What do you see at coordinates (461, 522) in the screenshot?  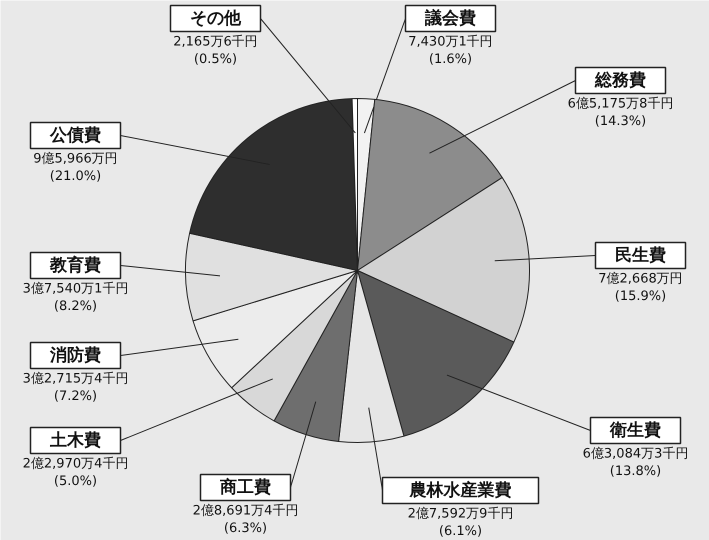 I see `data-label: 2億7,592万9千円 (6.1%)` at bounding box center [461, 522].